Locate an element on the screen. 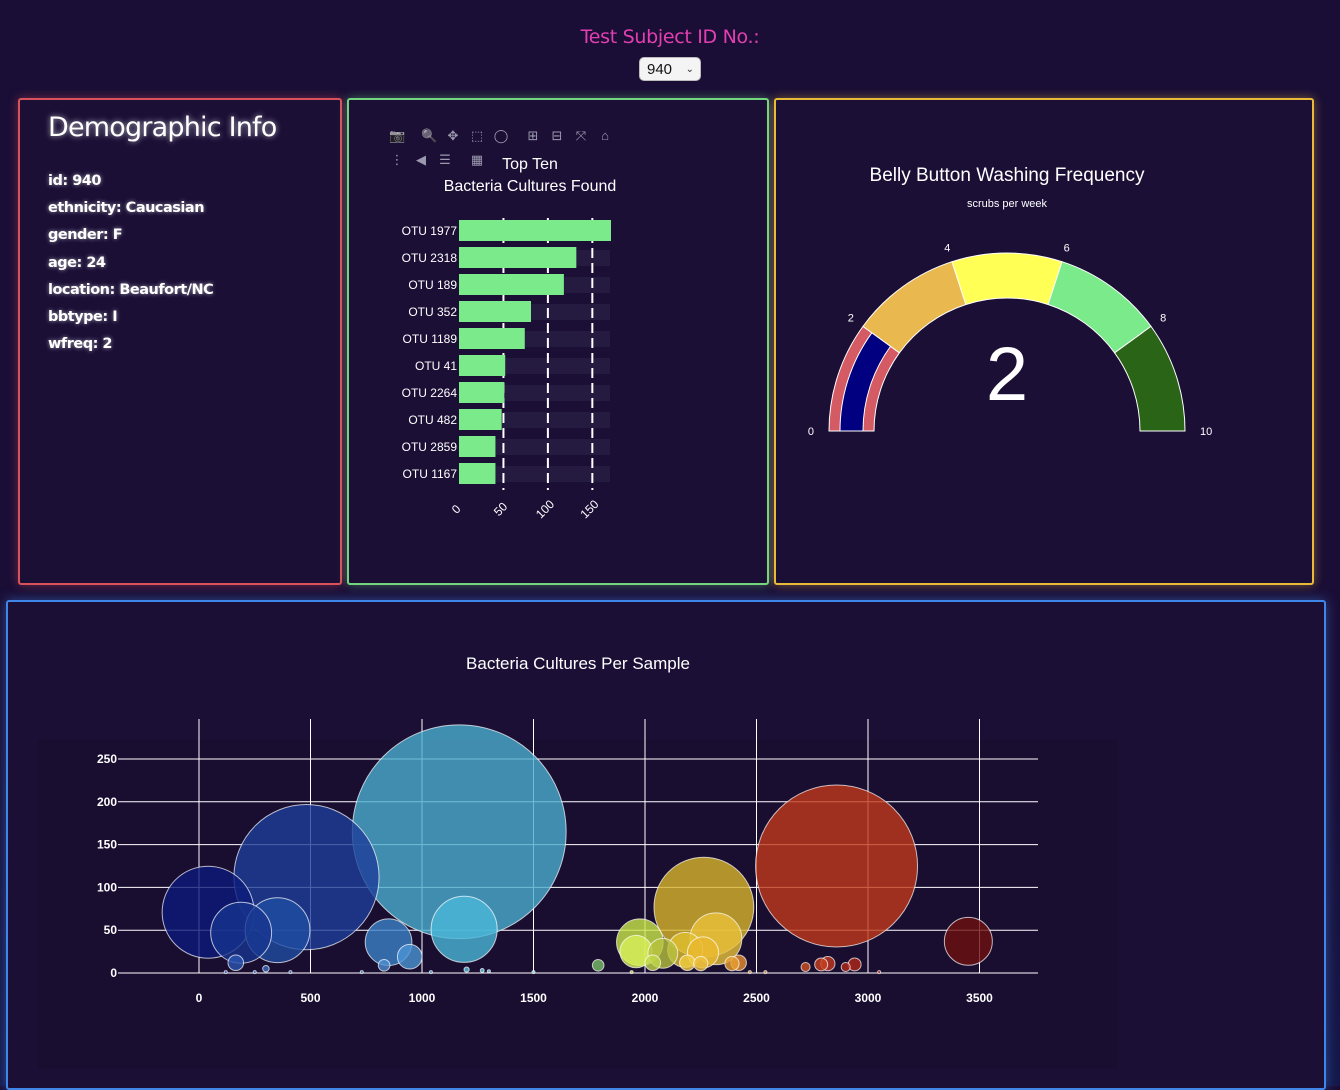 The height and width of the screenshot is (1090, 1340). zoom-out-icon: ⊟ is located at coordinates (557, 135).